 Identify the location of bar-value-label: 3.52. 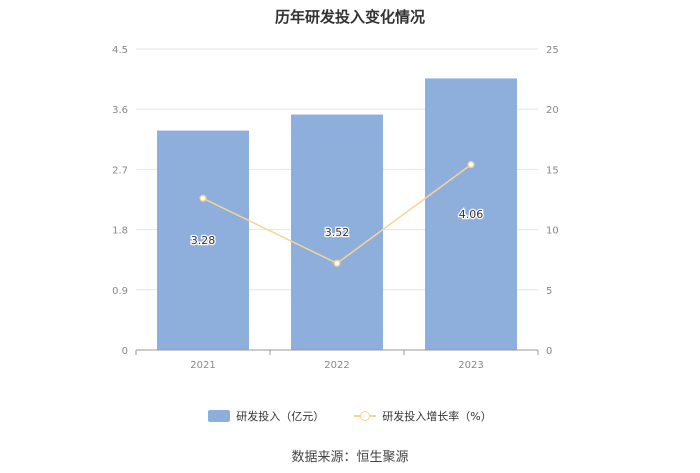
(337, 232).